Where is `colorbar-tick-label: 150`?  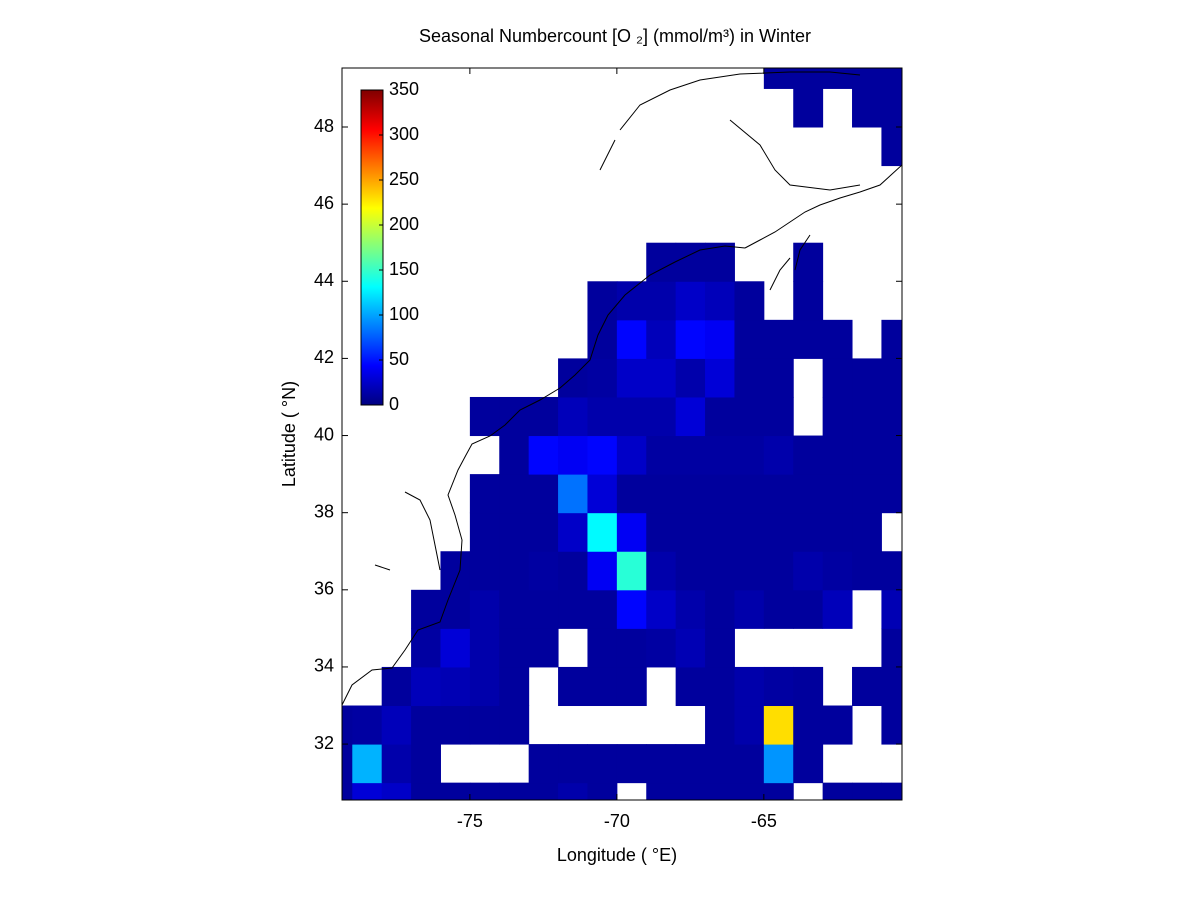 colorbar-tick-label: 150 is located at coordinates (404, 269).